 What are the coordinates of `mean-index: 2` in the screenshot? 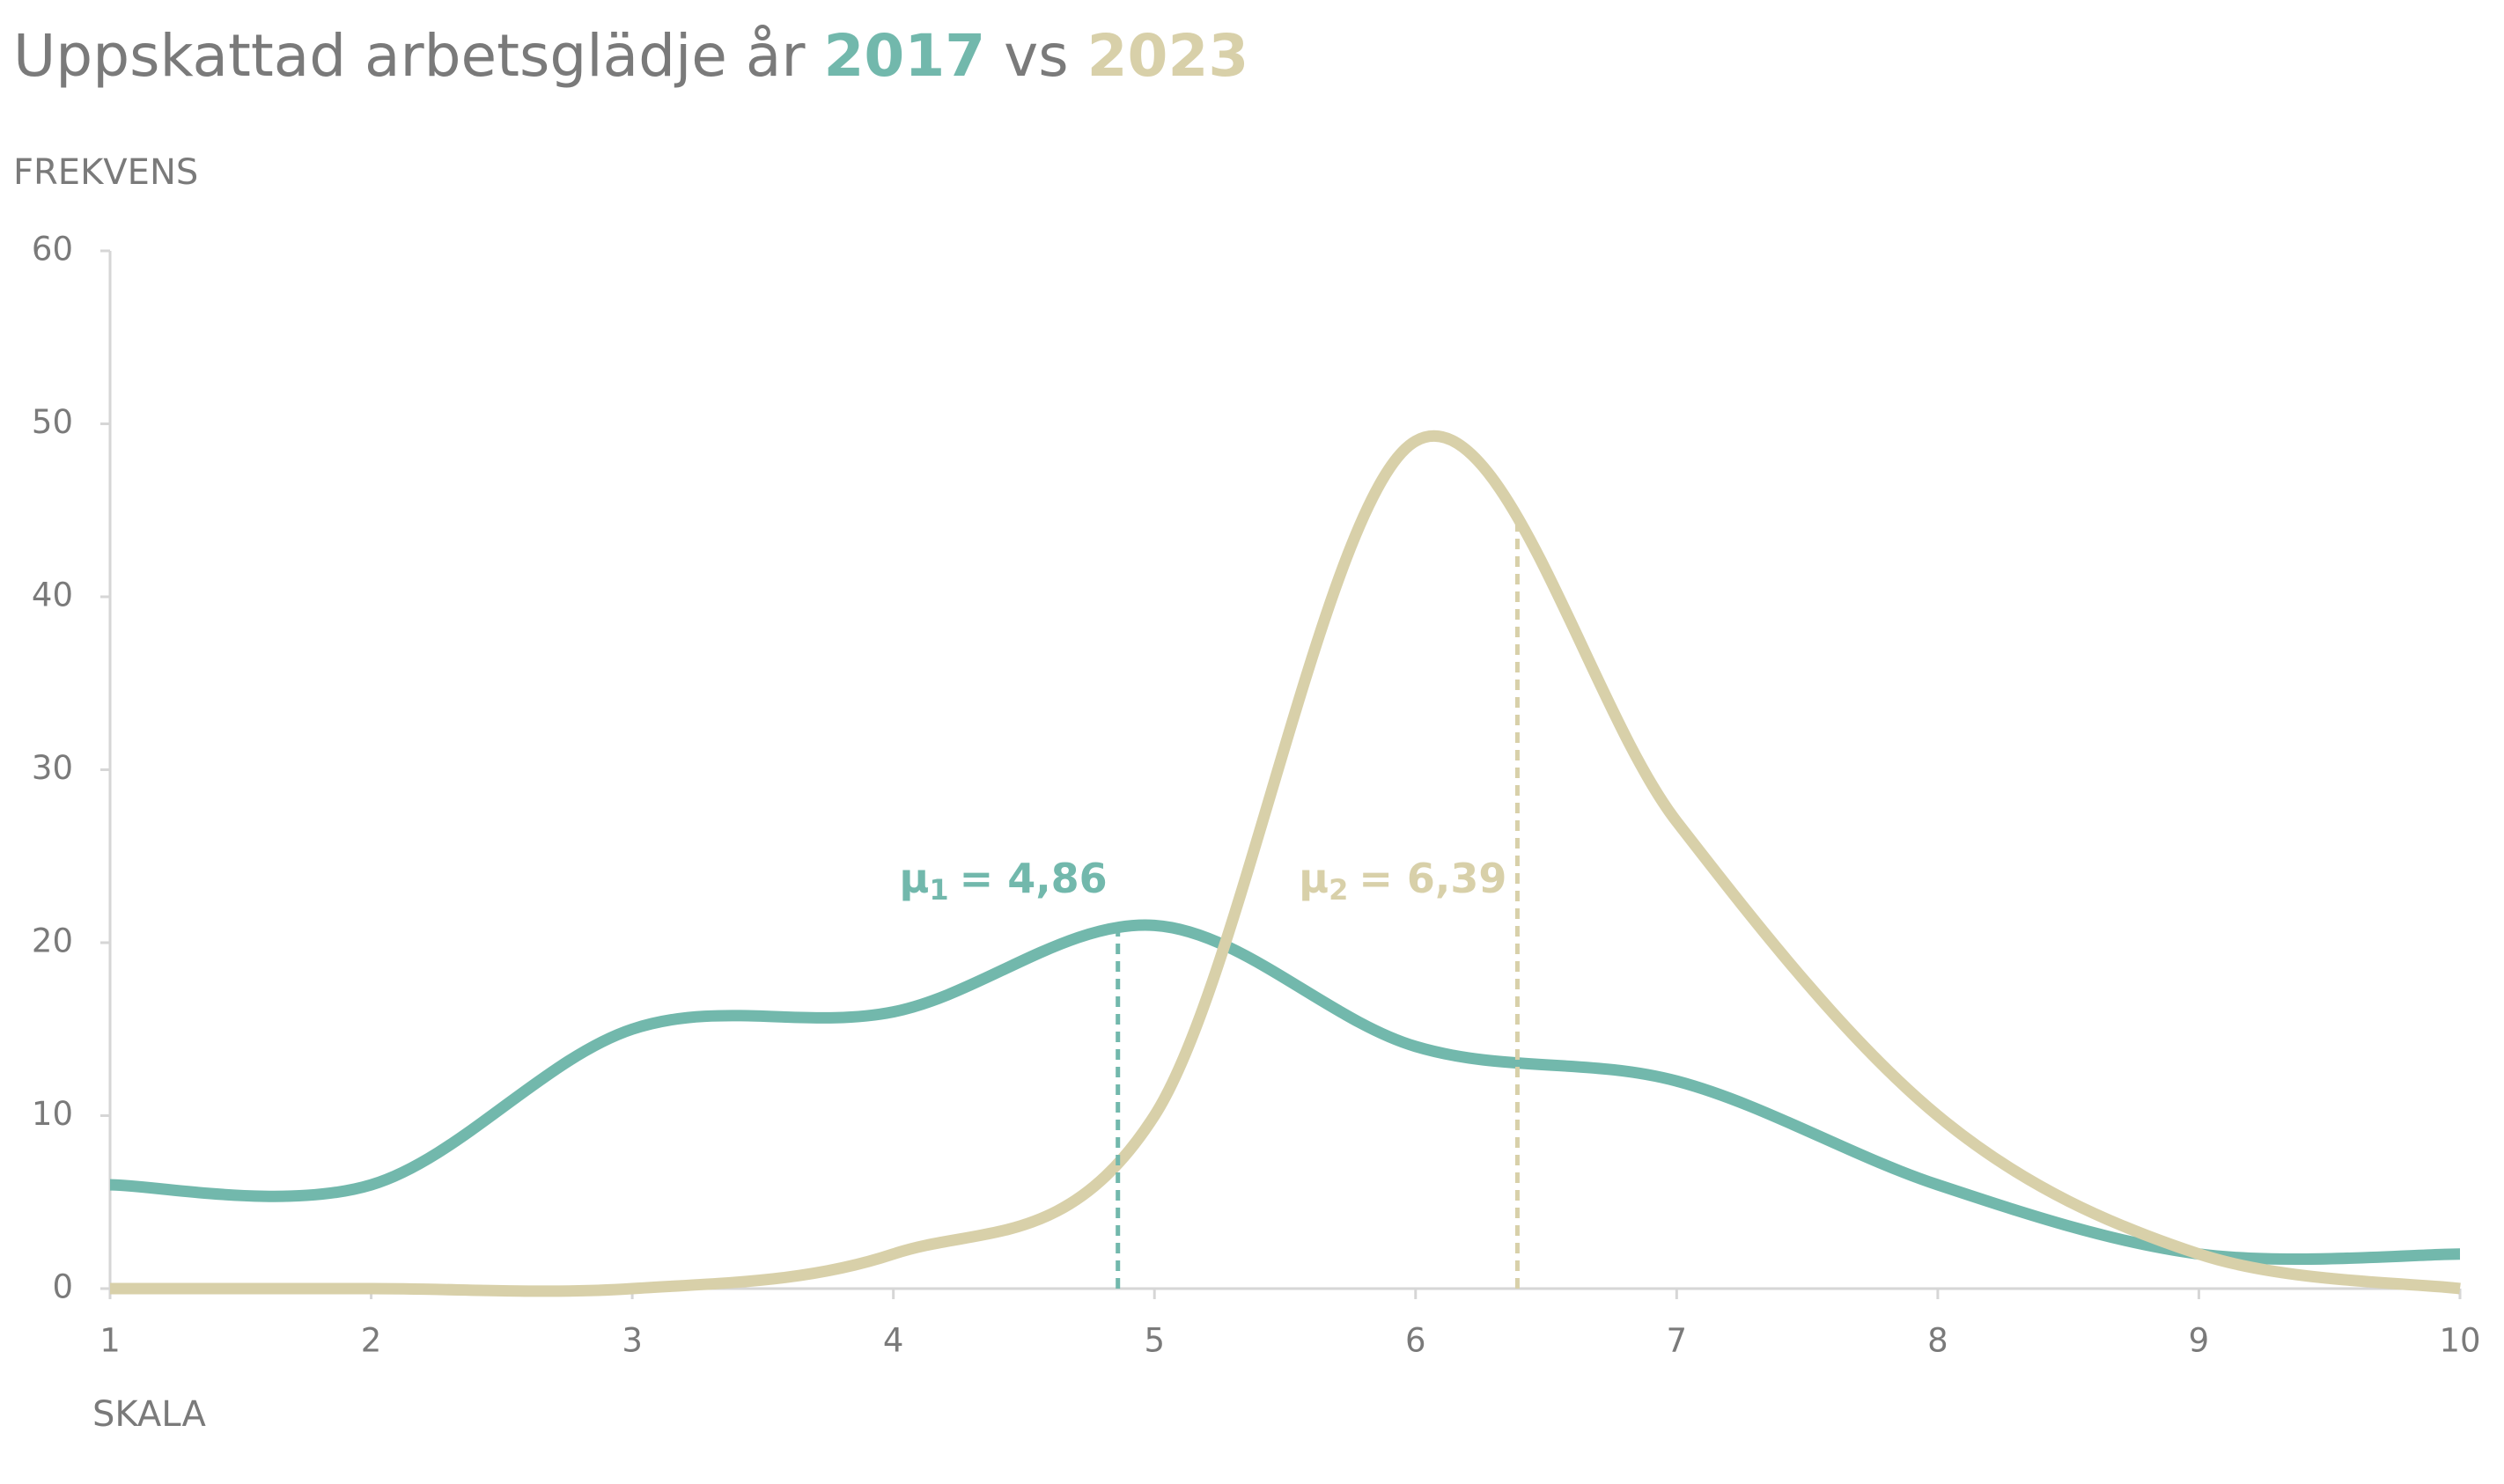 It's located at (1338, 890).